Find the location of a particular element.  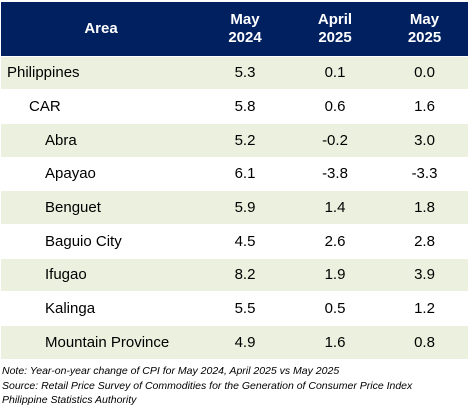

may-2025-cell: 1.6 is located at coordinates (424, 106).